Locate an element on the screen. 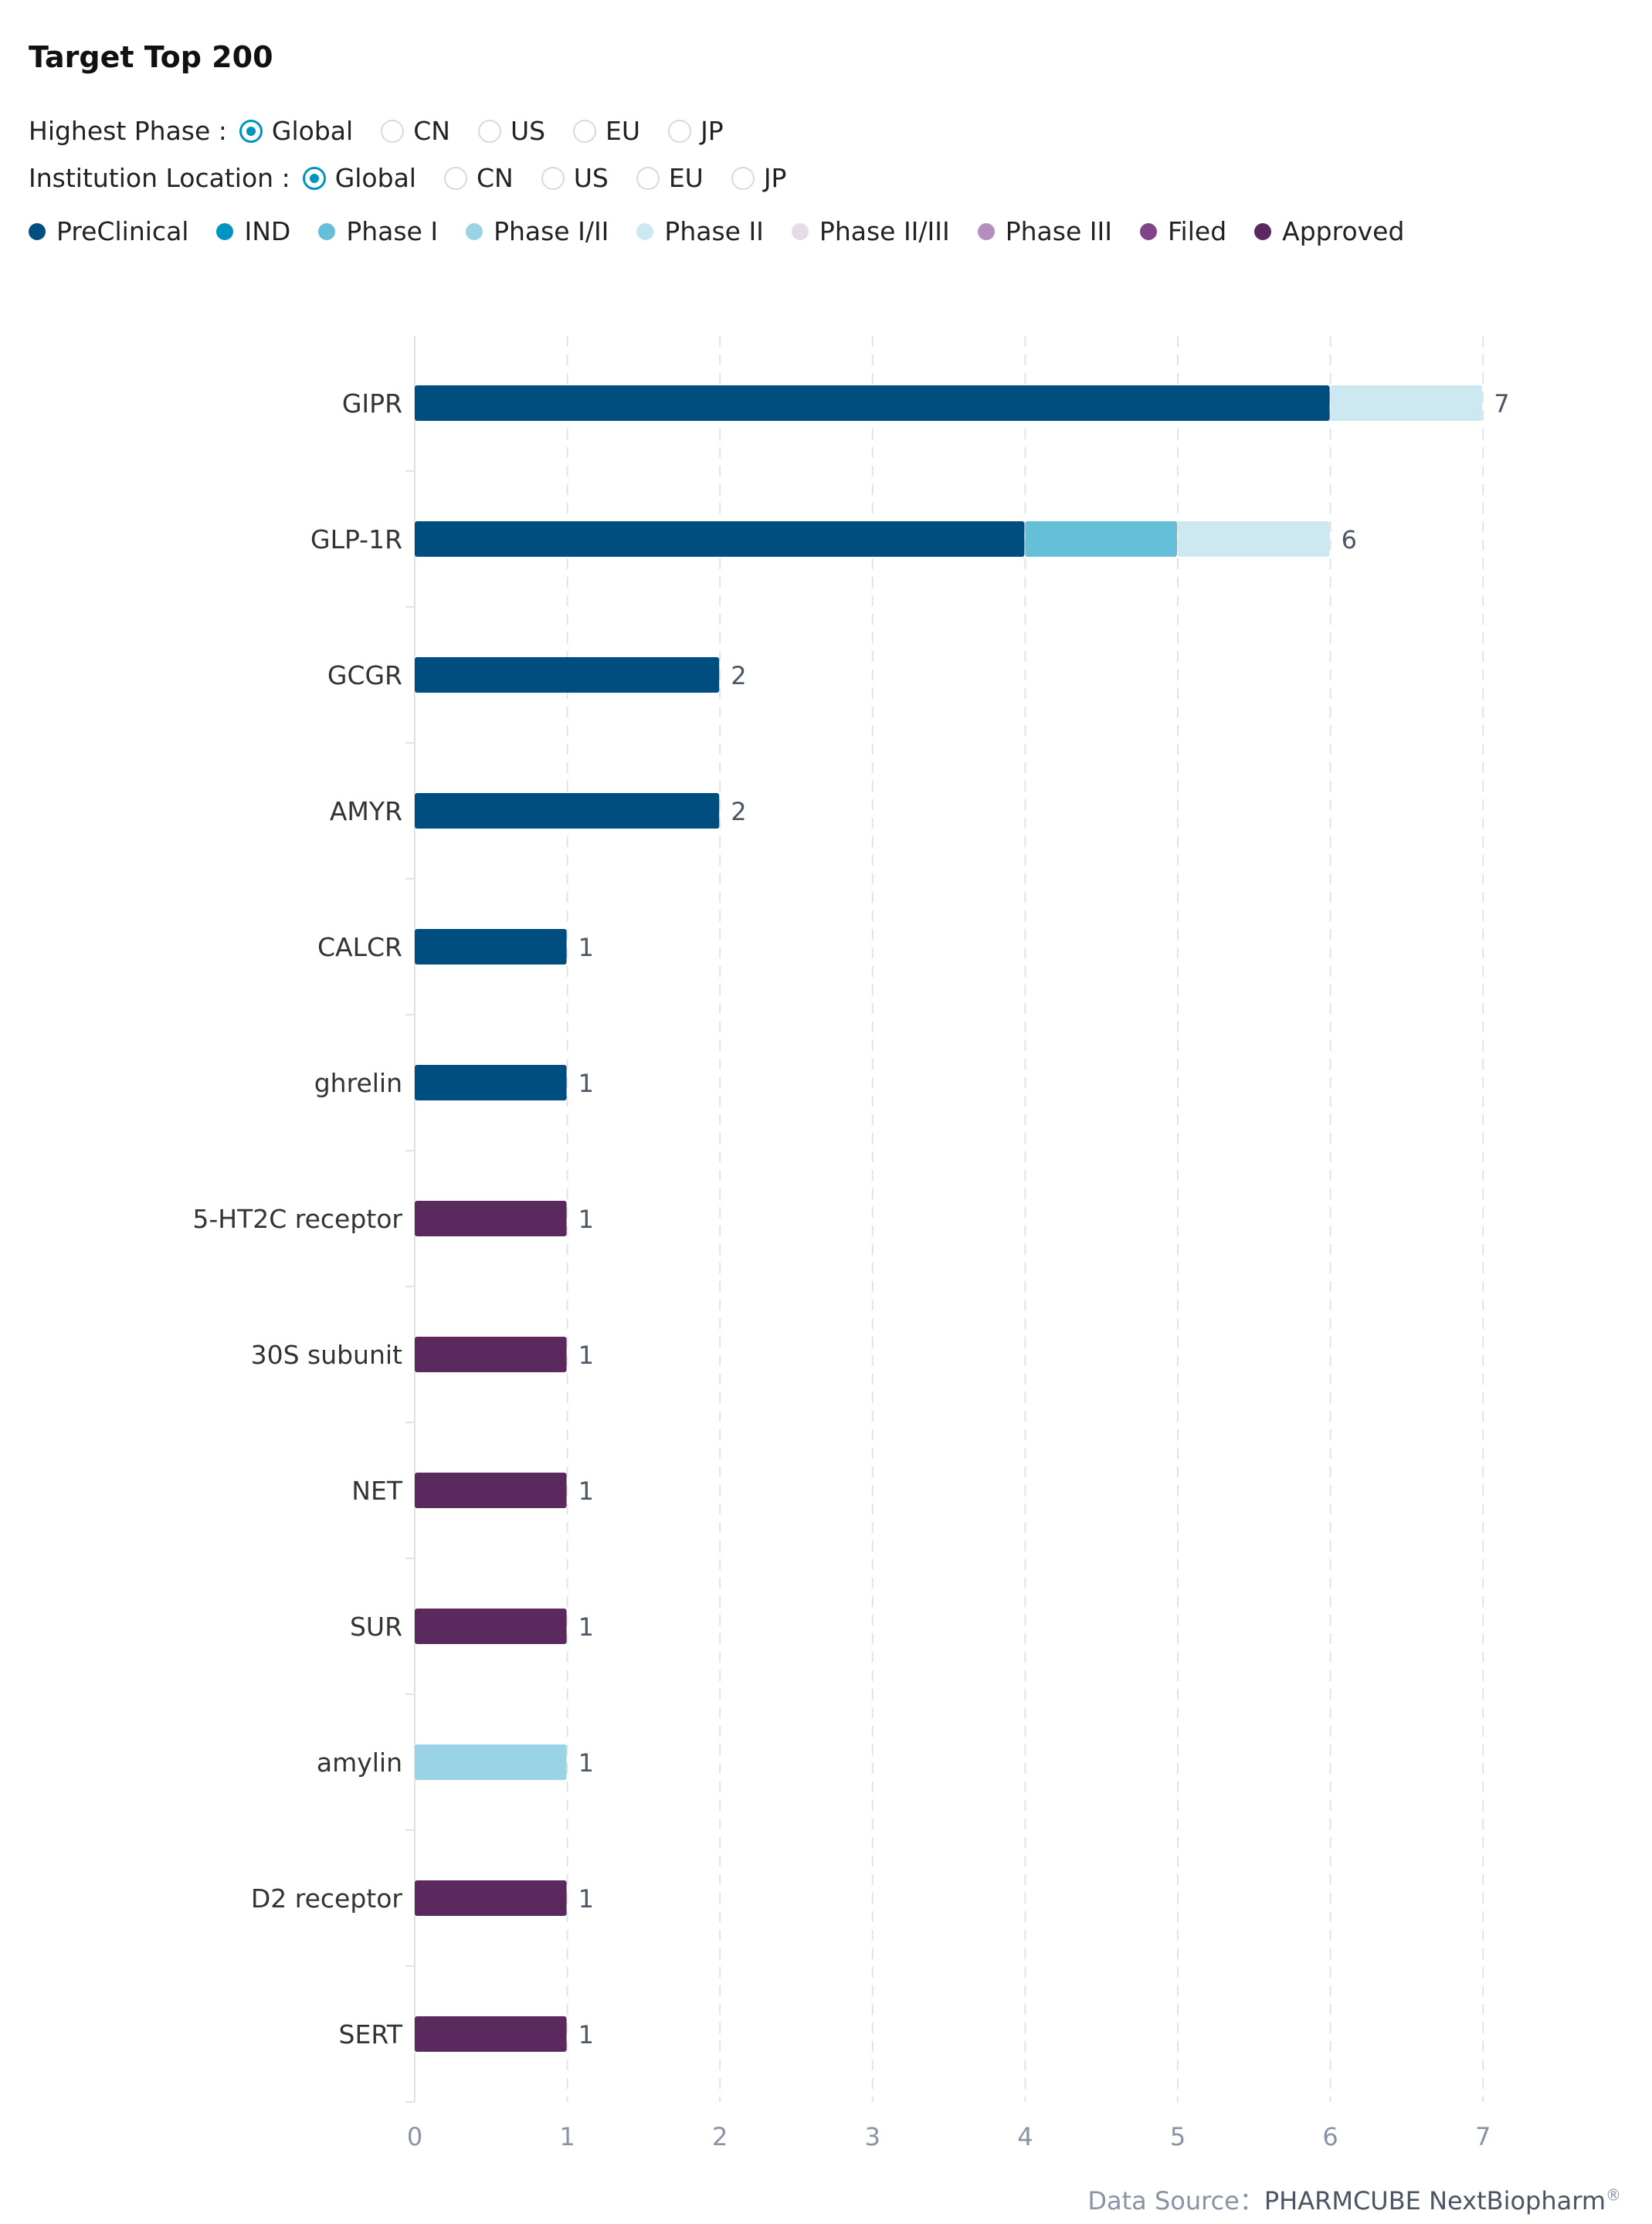 The image size is (1652, 2224). radio-label: US is located at coordinates (528, 131).